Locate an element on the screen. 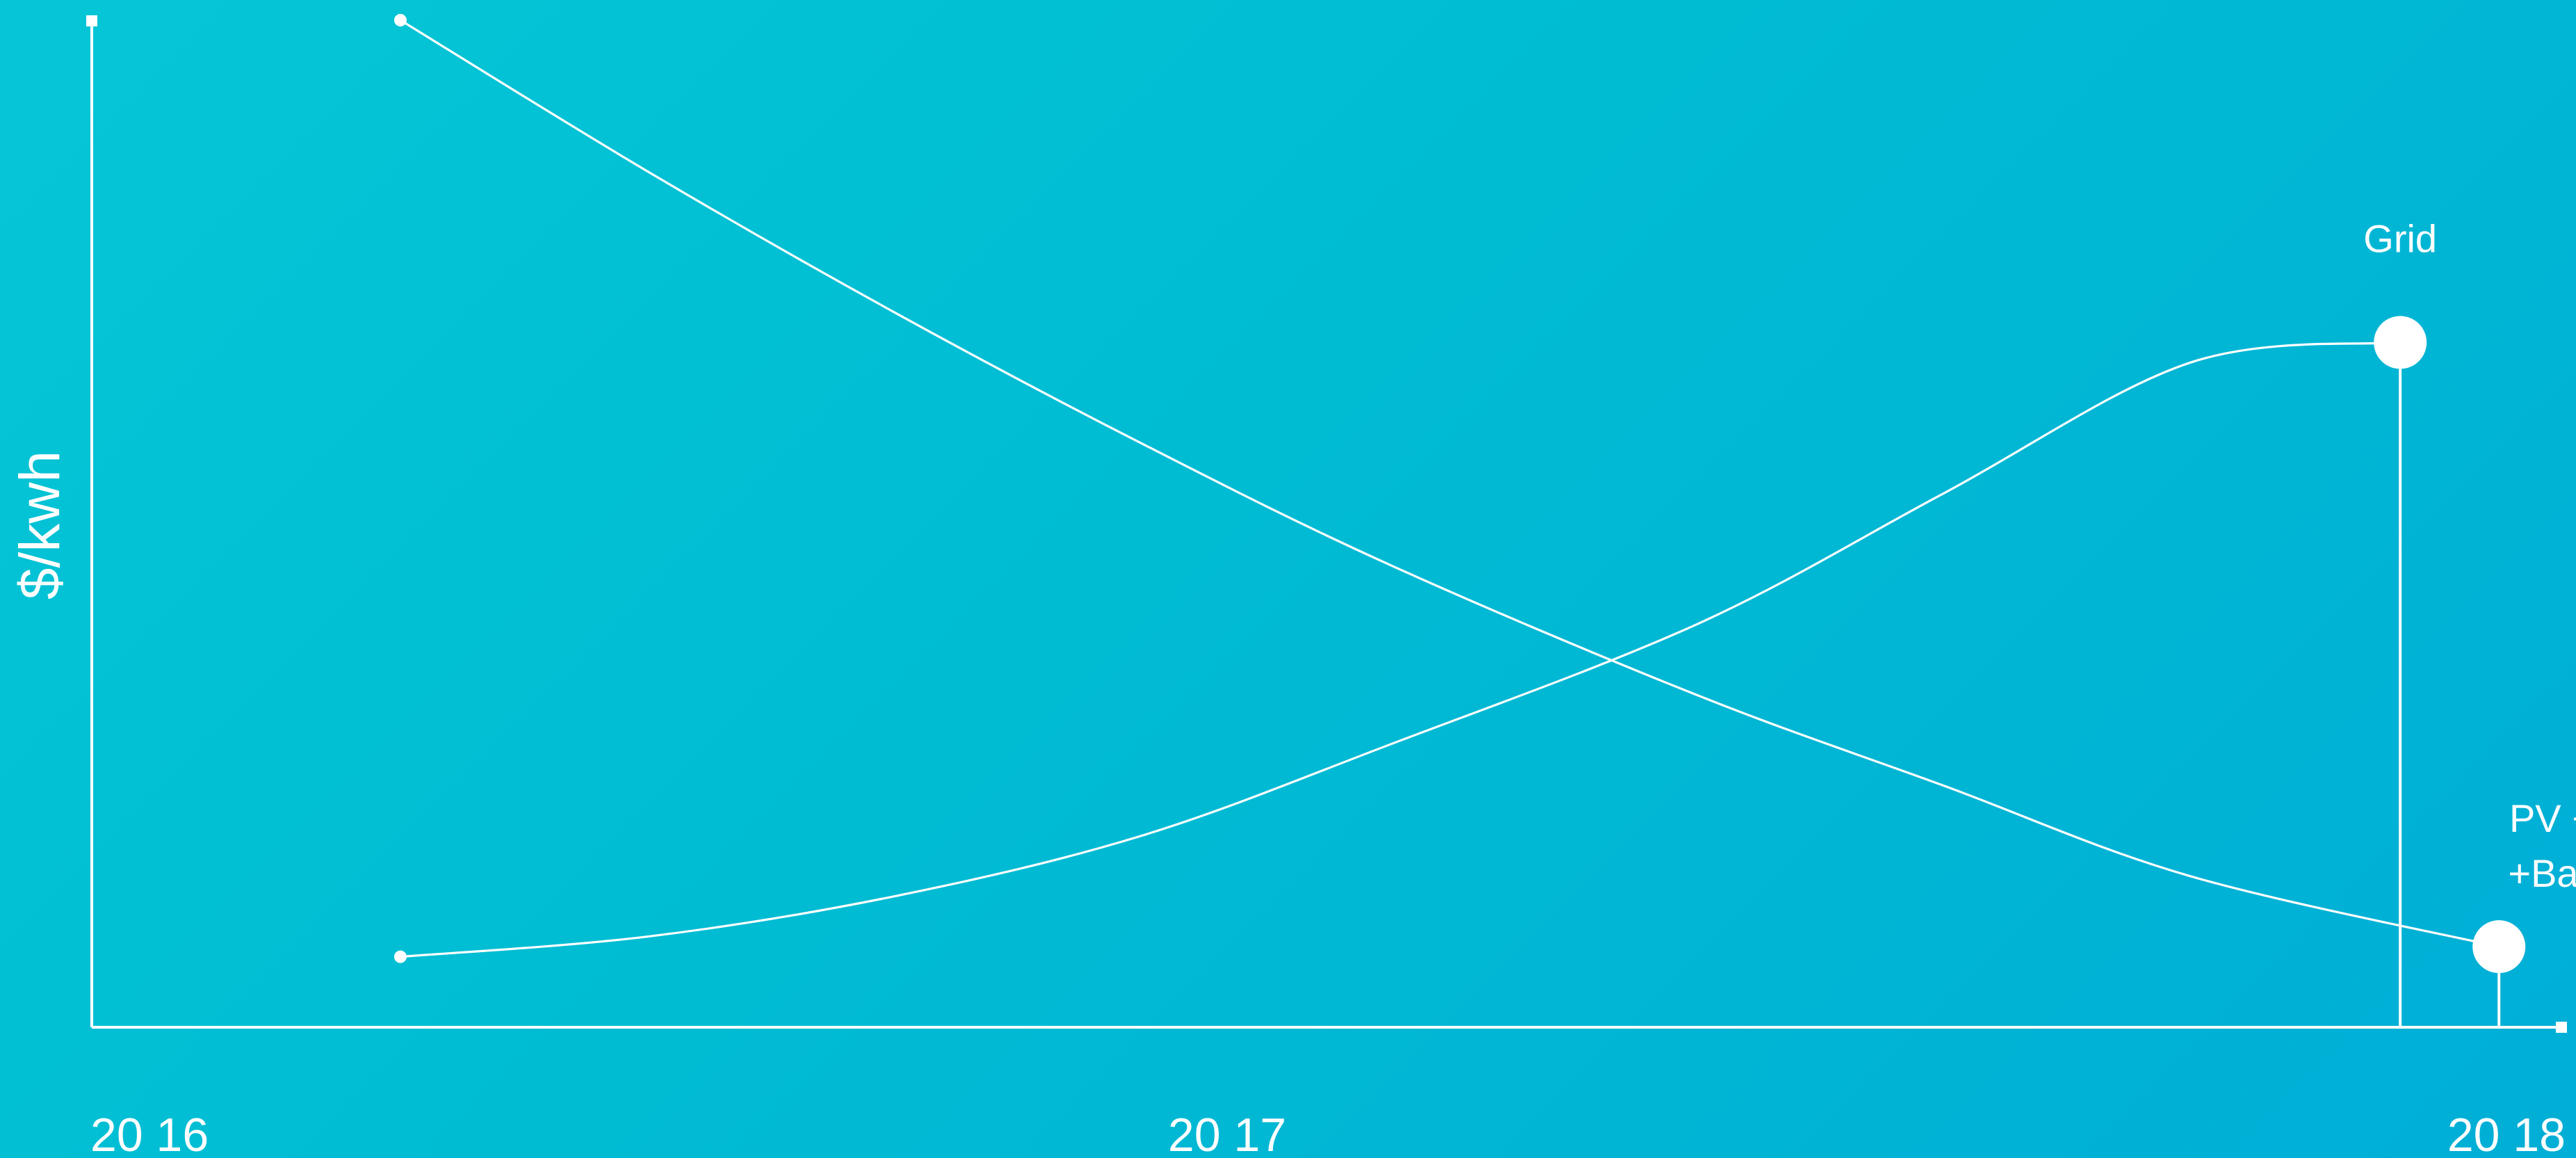 This screenshot has height=1158, width=2576. pv-wind-batteries-series-start-point is located at coordinates (400, 20).